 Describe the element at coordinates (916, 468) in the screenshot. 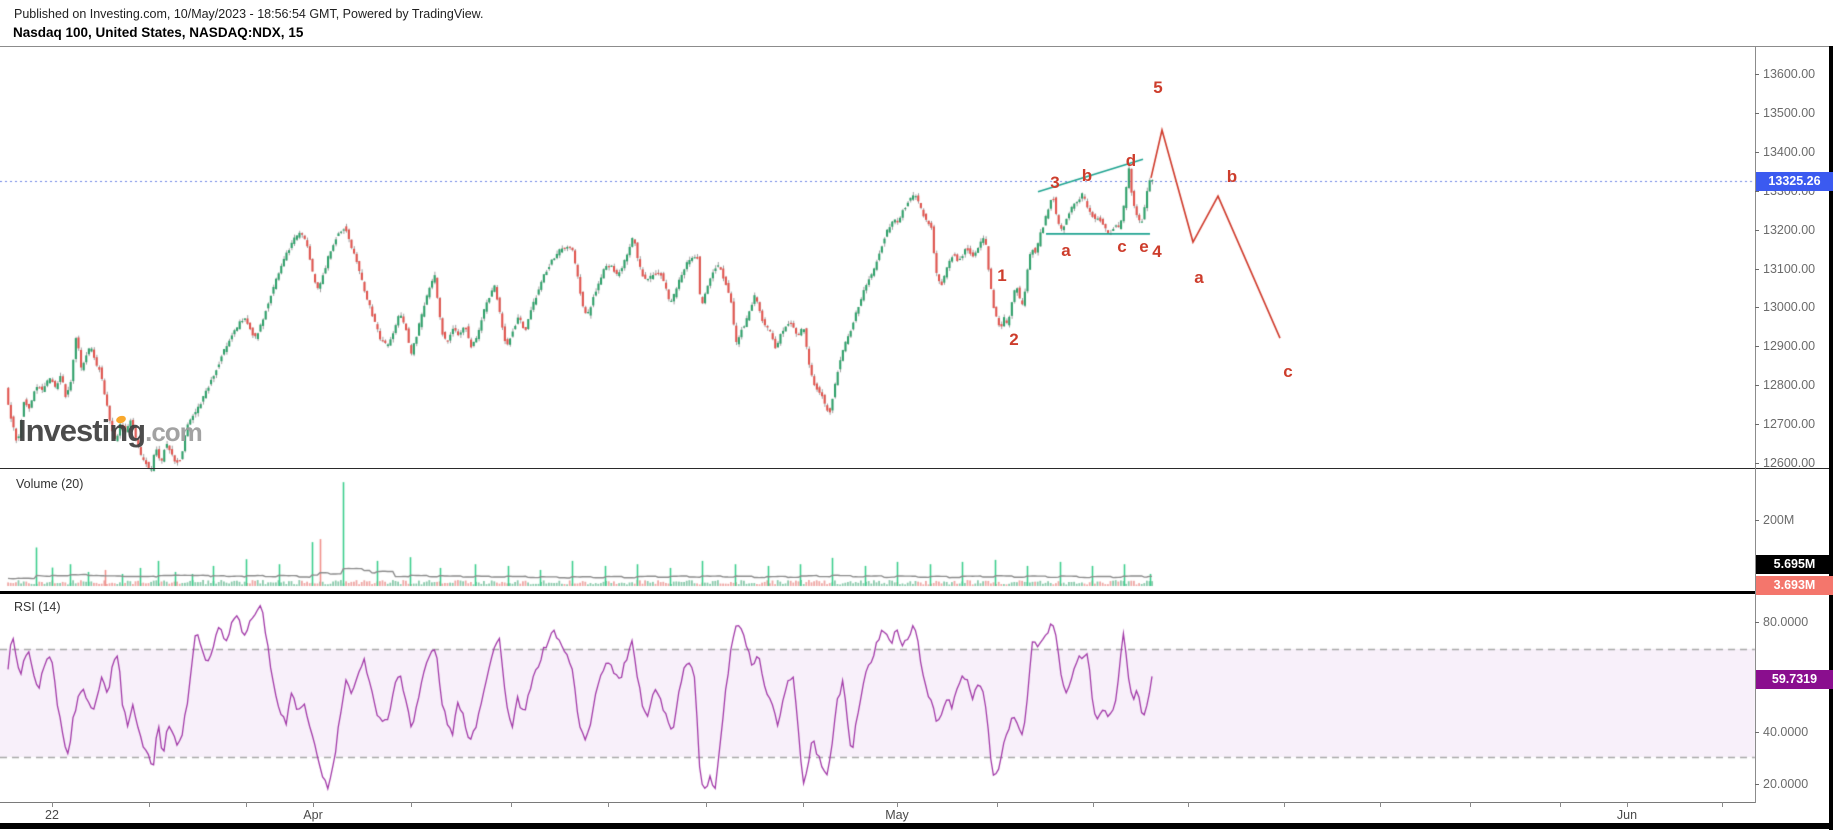

I see `volume-pane-divider` at that location.